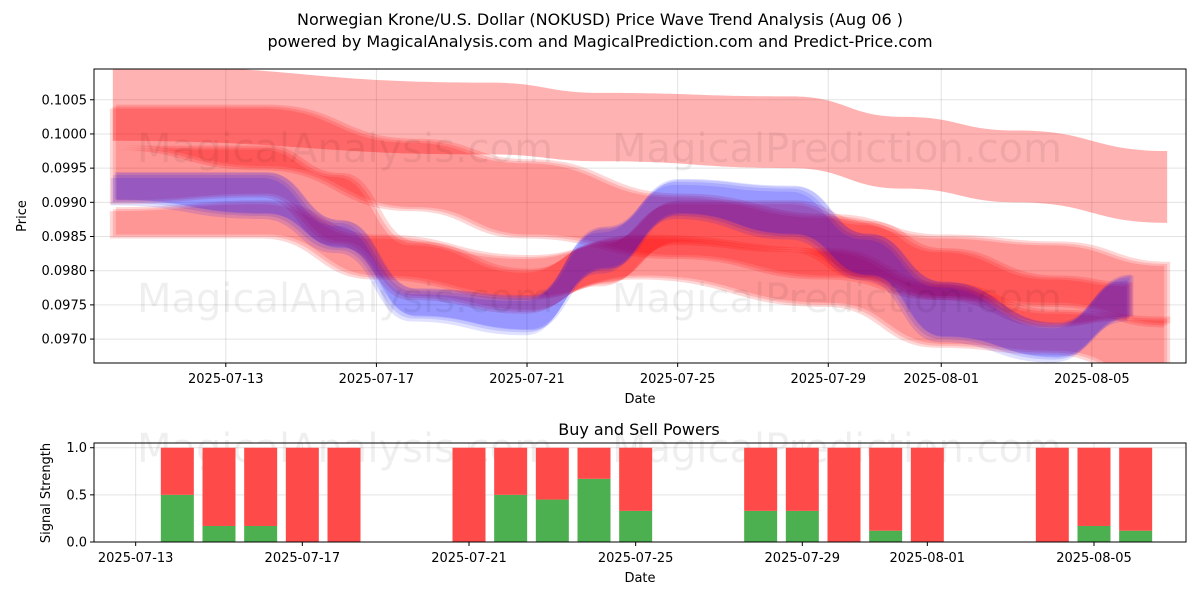 The image size is (1200, 600). I want to click on price-y-tick-label: 0.0980, so click(65, 271).